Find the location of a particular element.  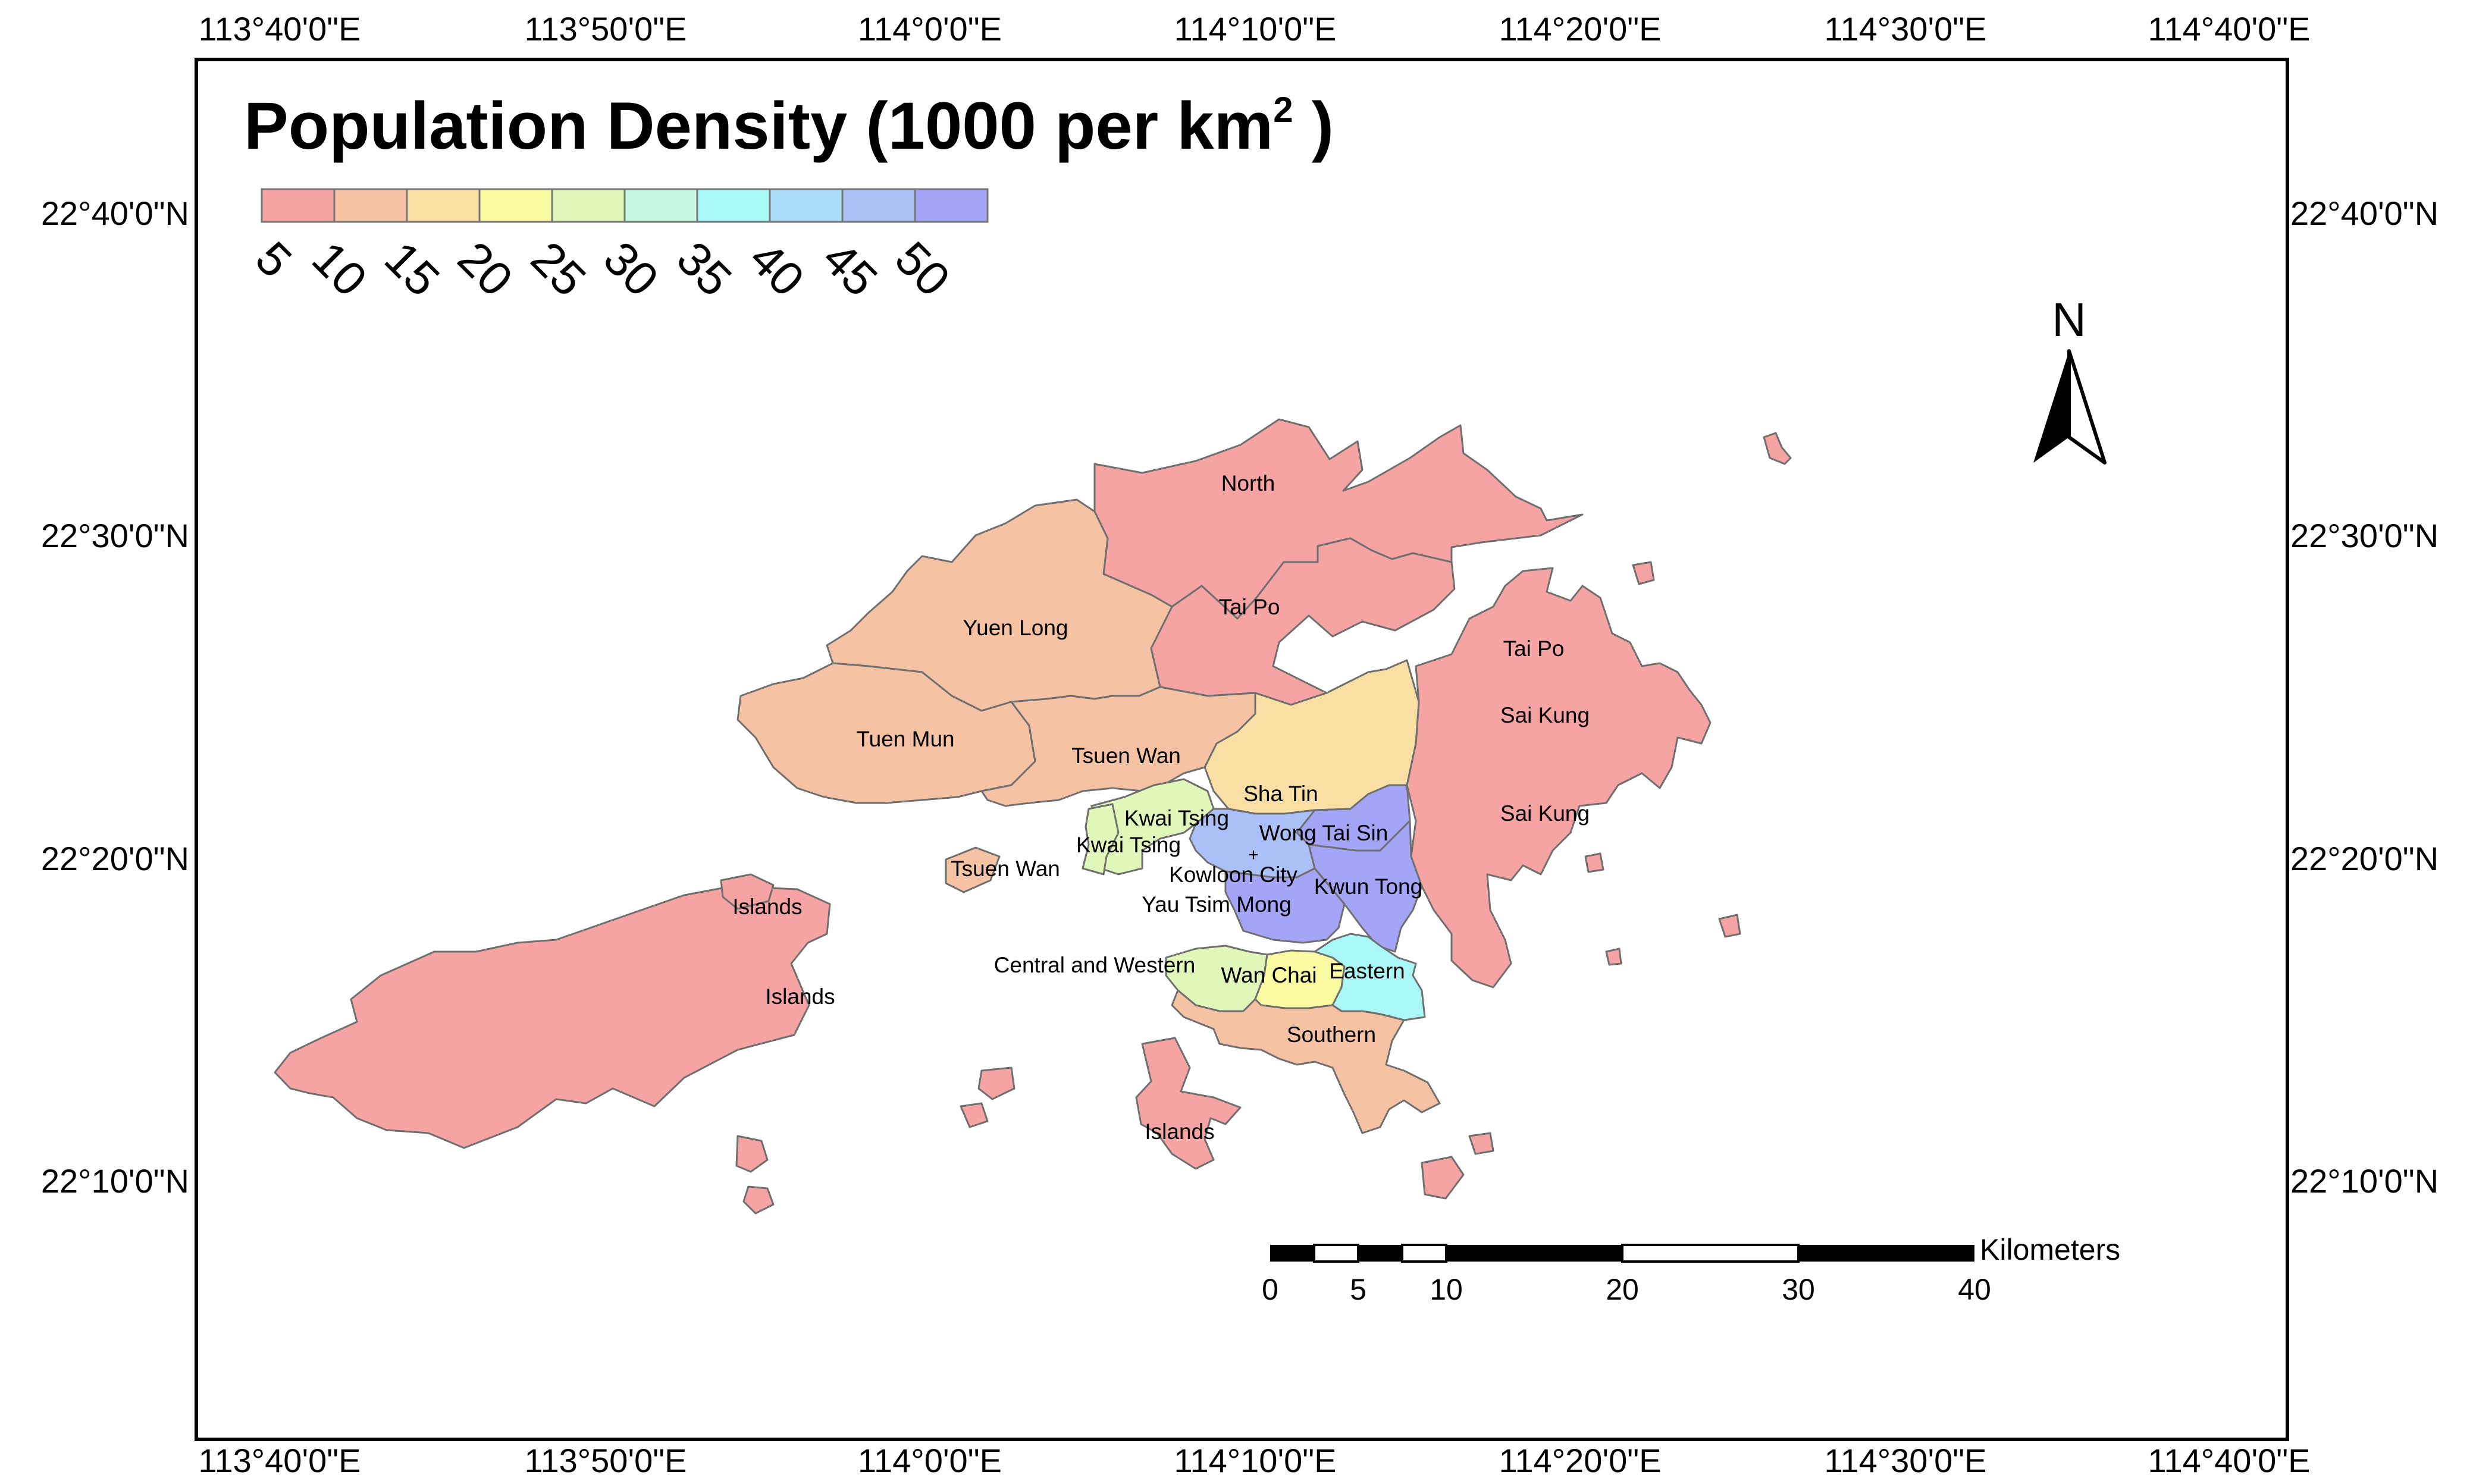

title-end: ) is located at coordinates (1314, 126).